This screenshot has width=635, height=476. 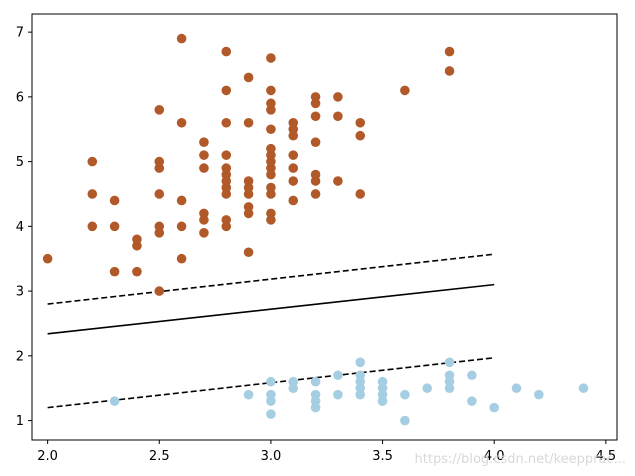 I want to click on x-tick-label: 2.5, so click(x=159, y=456).